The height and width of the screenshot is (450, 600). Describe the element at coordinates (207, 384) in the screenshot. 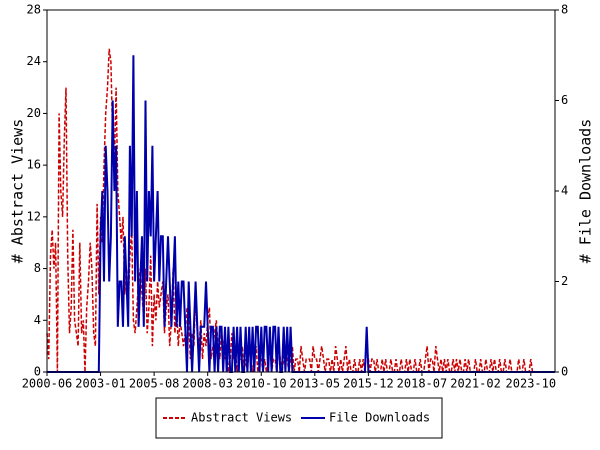

I see `x-tick-label: 2008-03` at that location.